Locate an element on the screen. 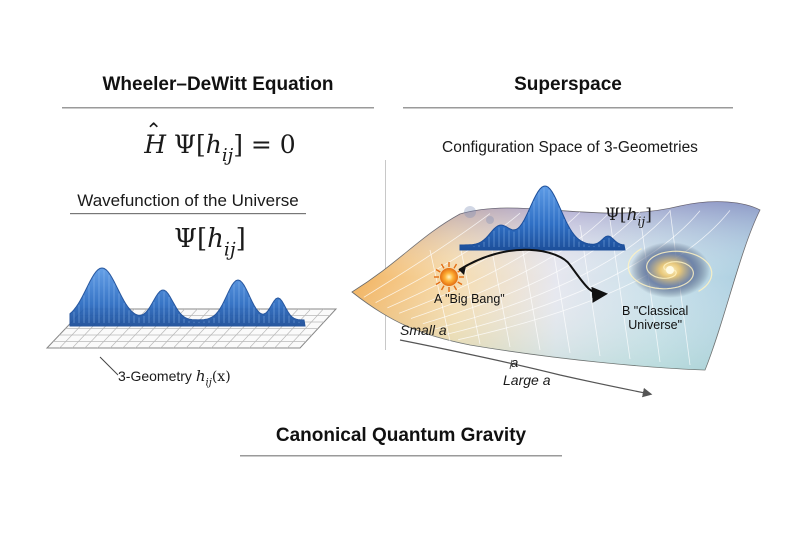  three-geometry-label: 3-Geometry hij(x) is located at coordinates (174, 378).